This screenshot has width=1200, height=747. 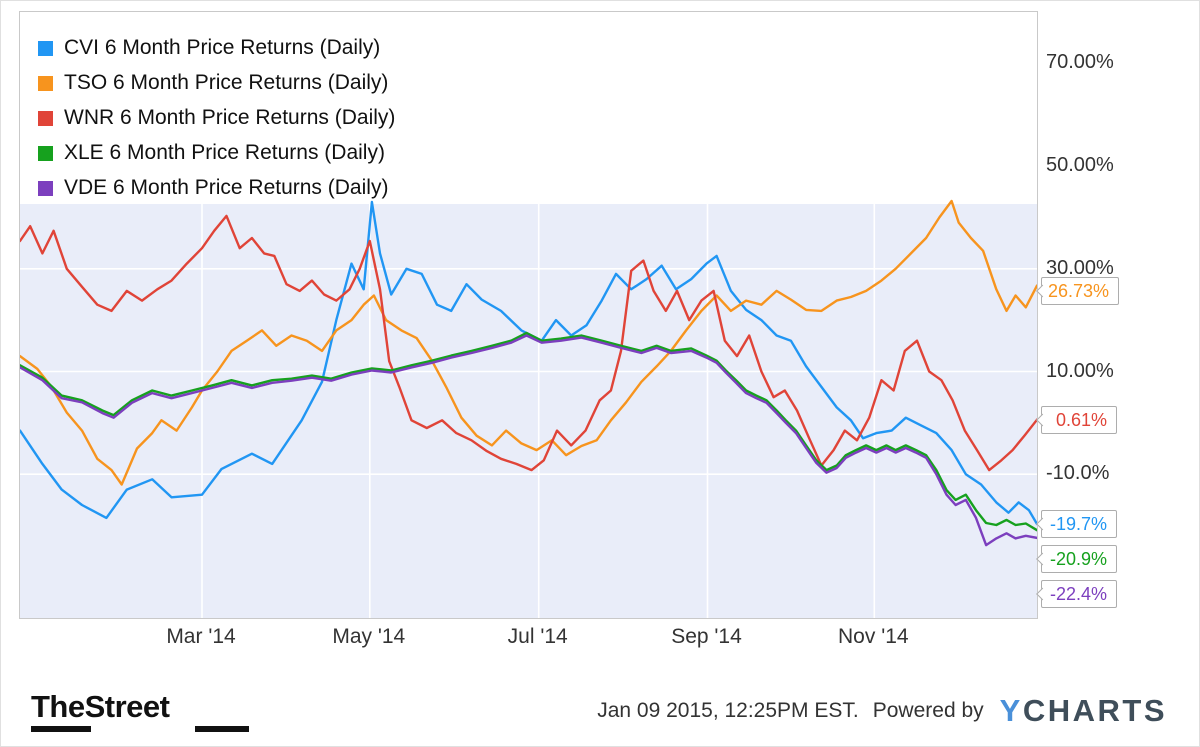 I want to click on thestreet-logo: TheStreet, so click(x=142, y=710).